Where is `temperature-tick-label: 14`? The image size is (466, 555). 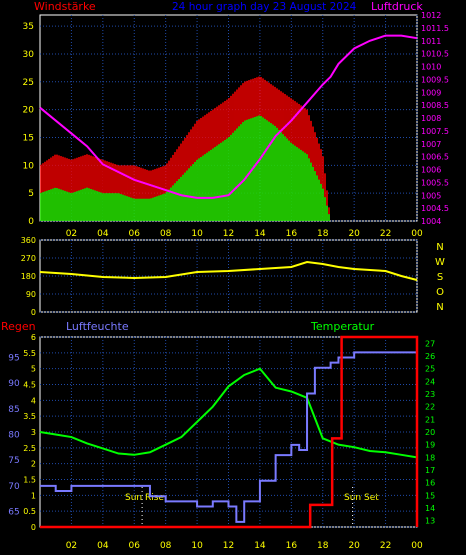 temperature-tick-label: 14 is located at coordinates (430, 508).